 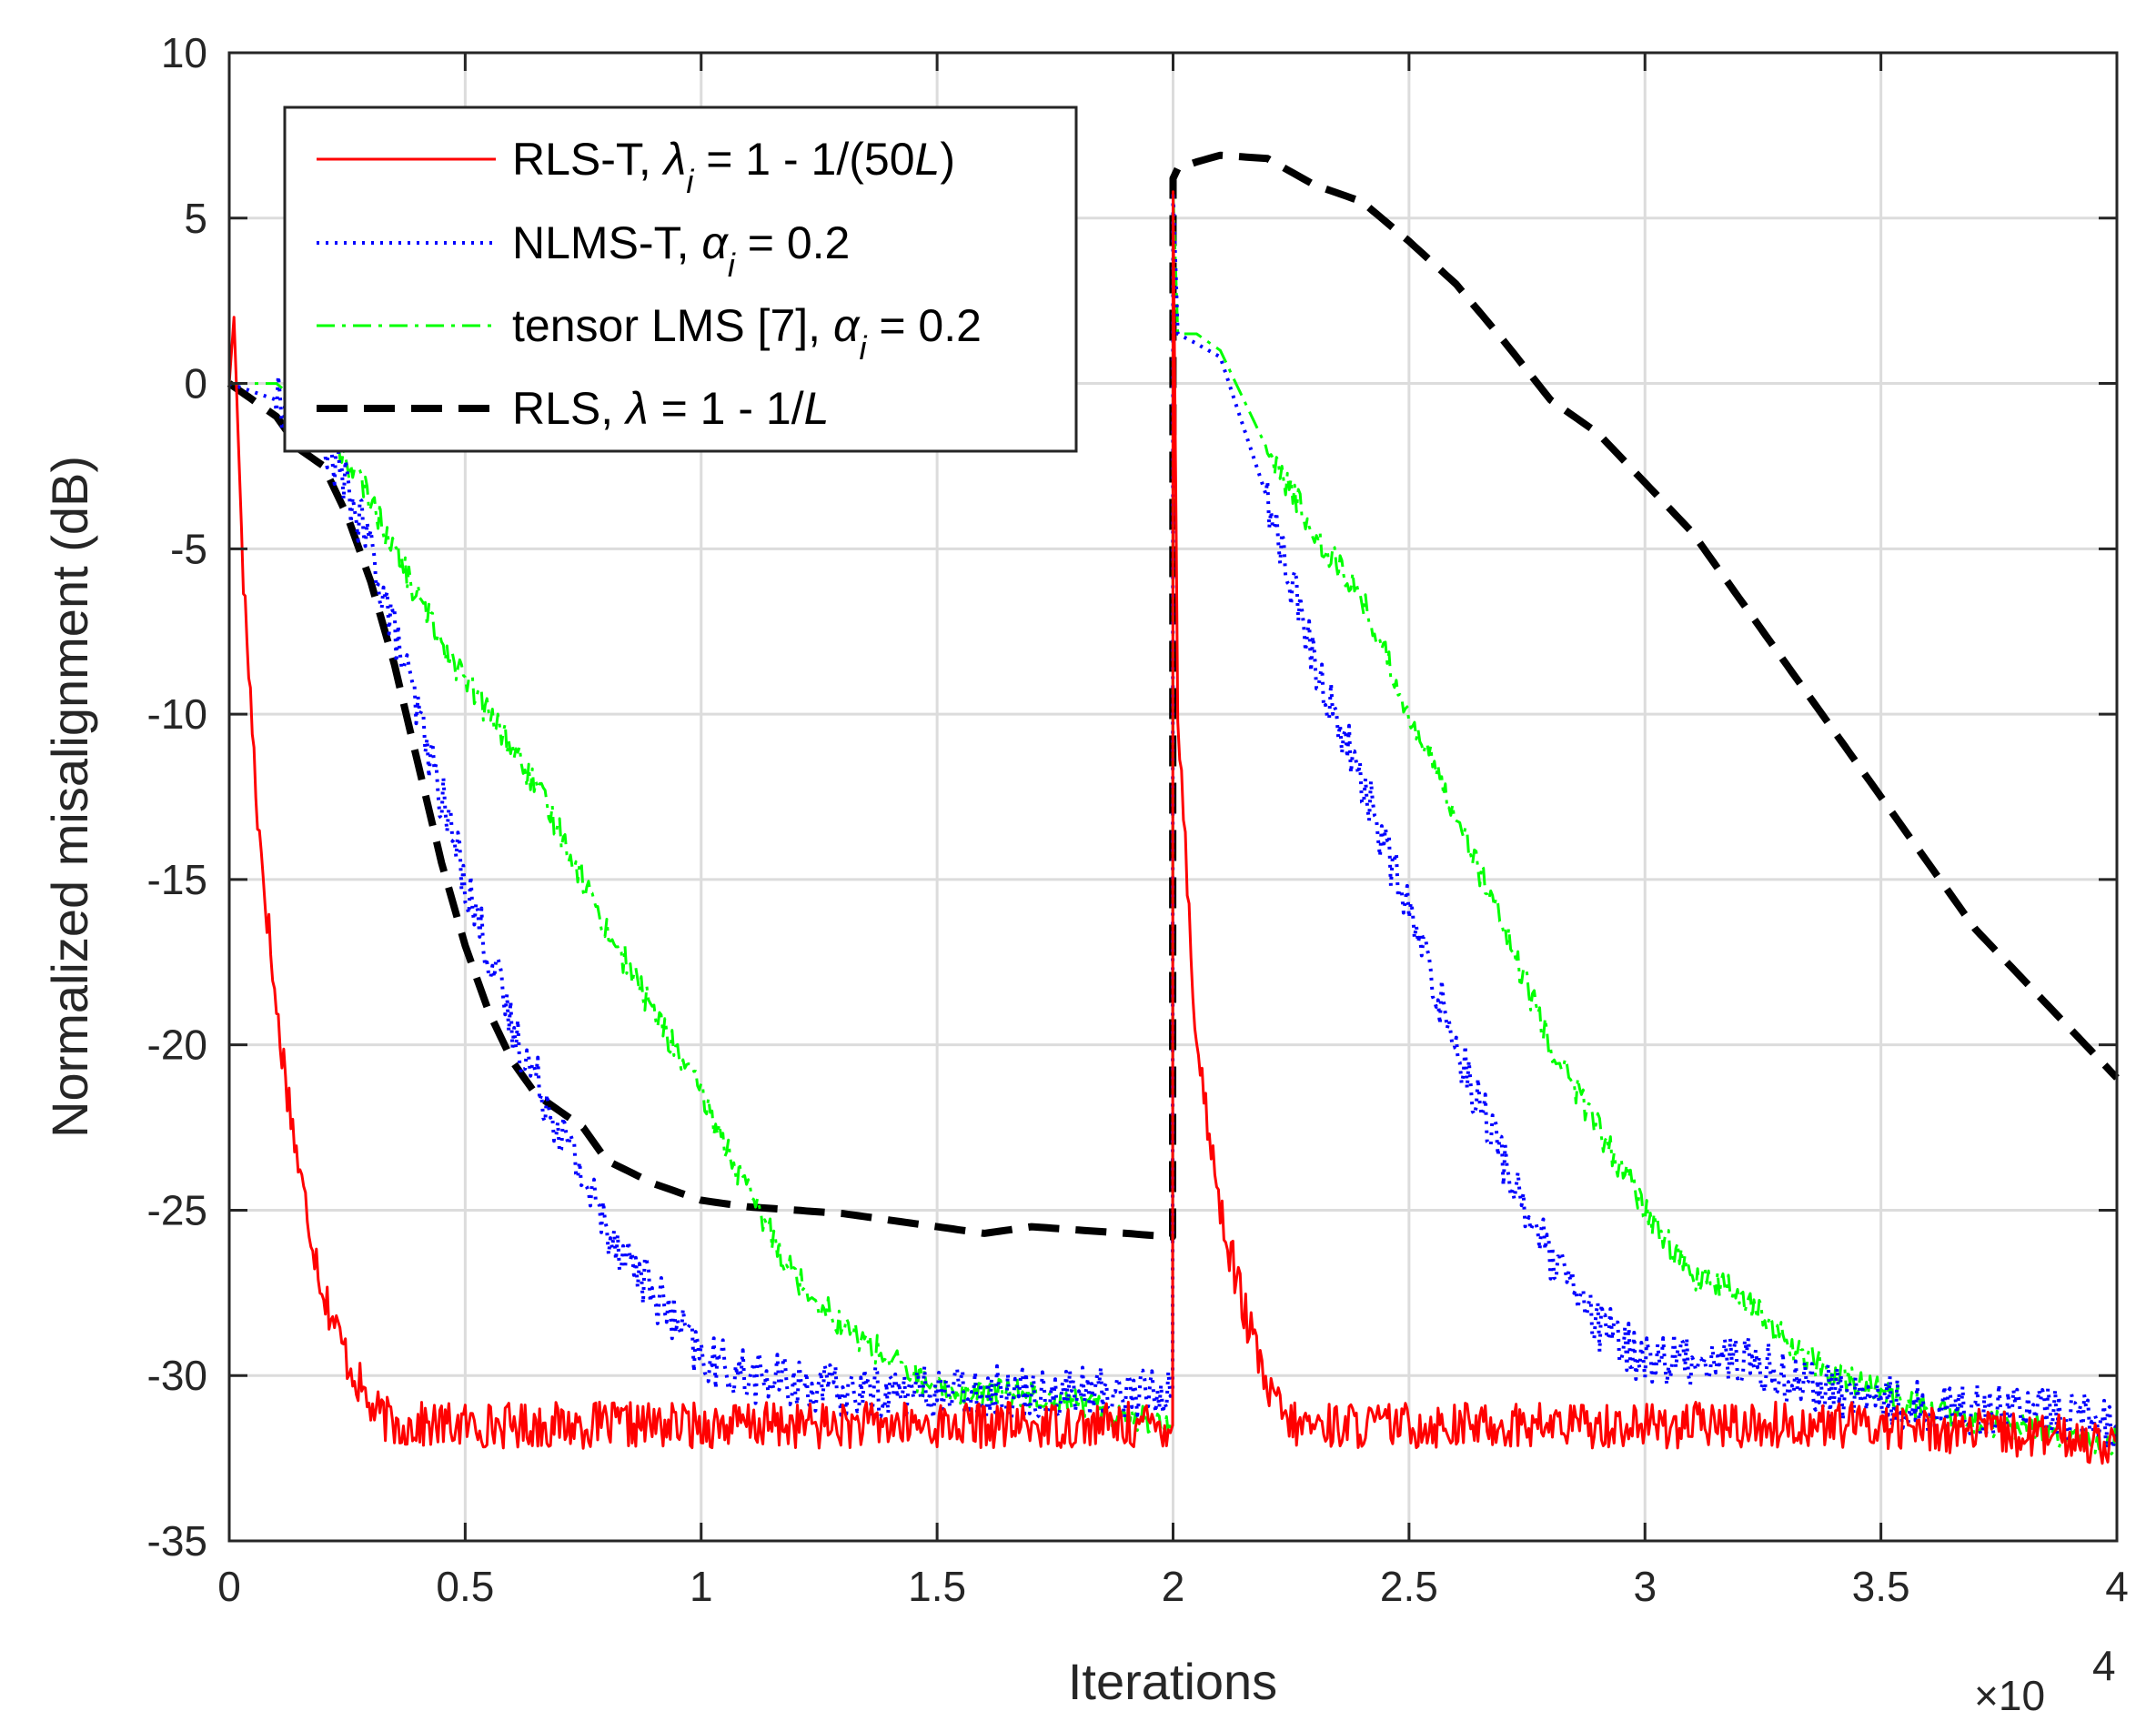 I want to click on x-tick-label: 3, so click(x=1645, y=1586).